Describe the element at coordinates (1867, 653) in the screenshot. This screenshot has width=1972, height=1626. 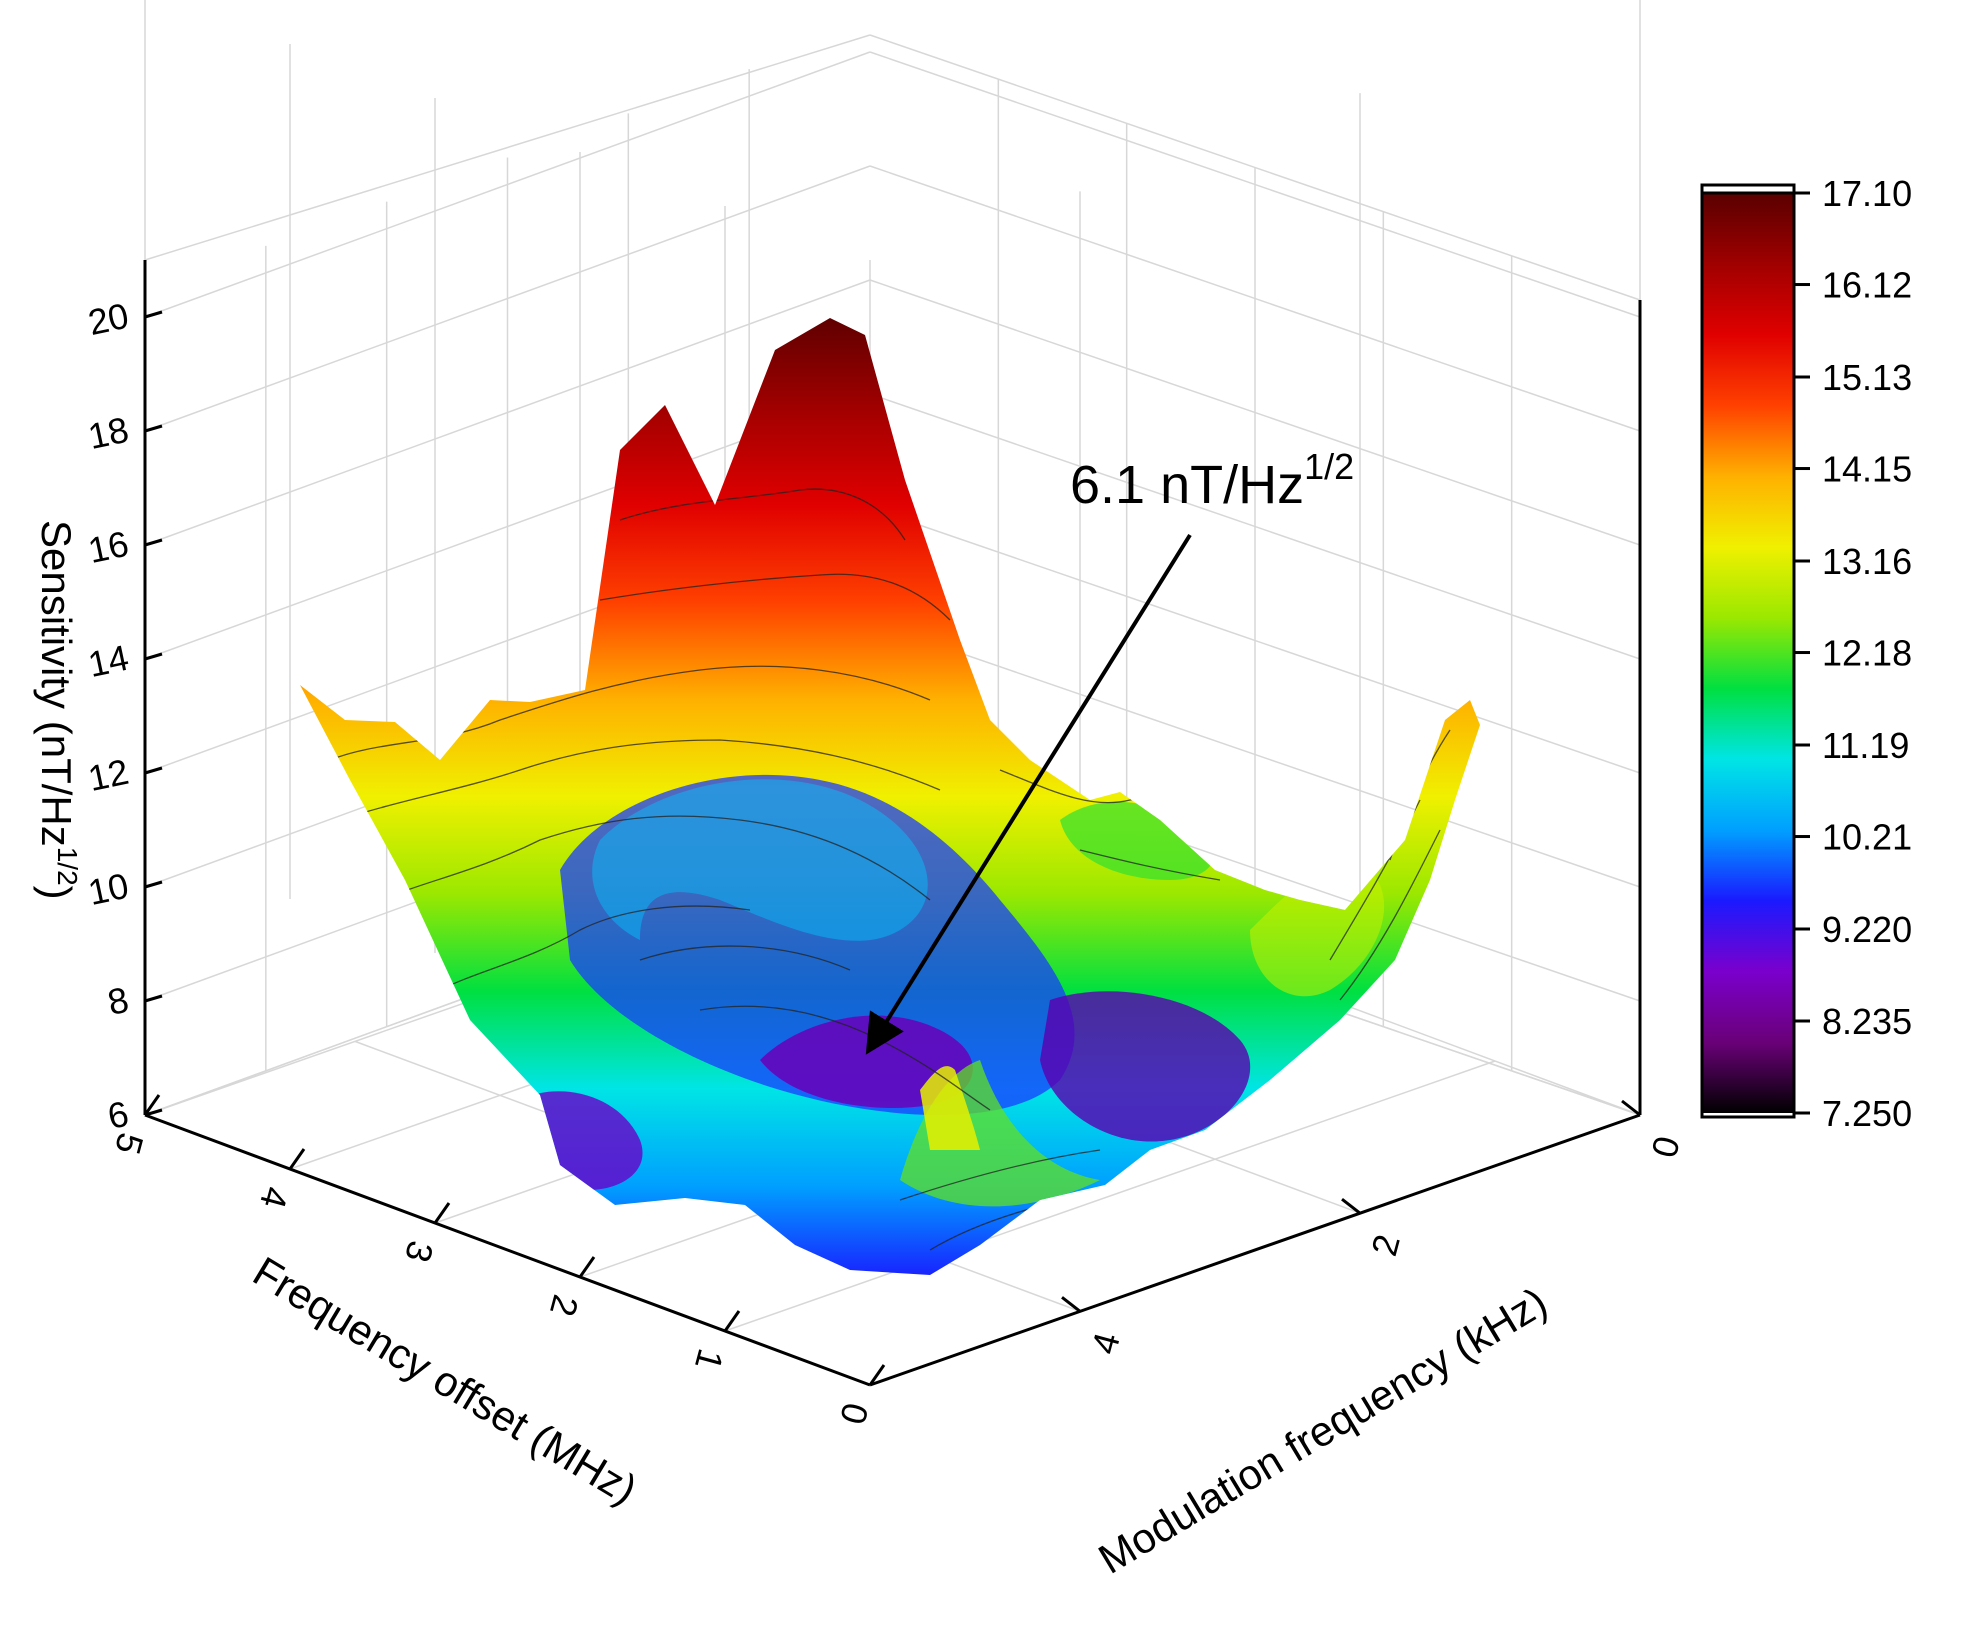
I see `colorbar-tick-label: 12.18` at that location.